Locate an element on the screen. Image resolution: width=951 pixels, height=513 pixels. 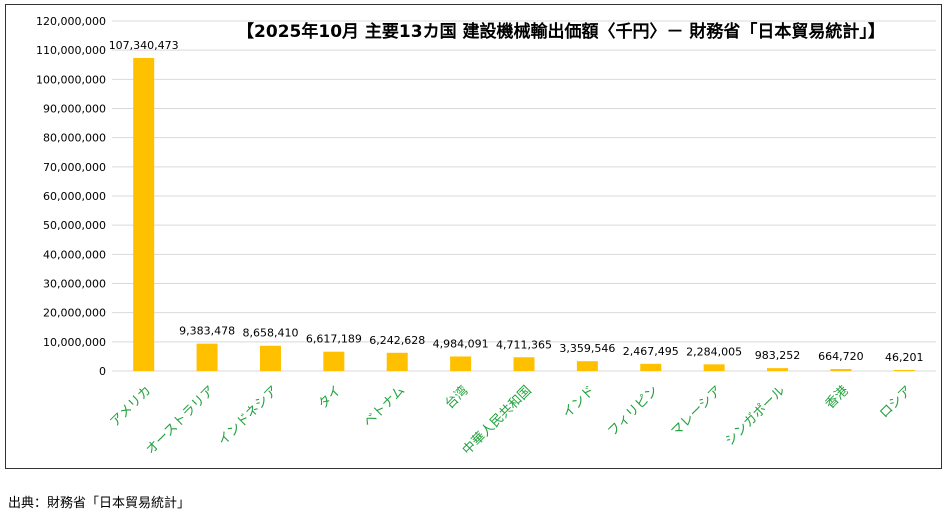
data-label: 46,201 is located at coordinates (904, 357).